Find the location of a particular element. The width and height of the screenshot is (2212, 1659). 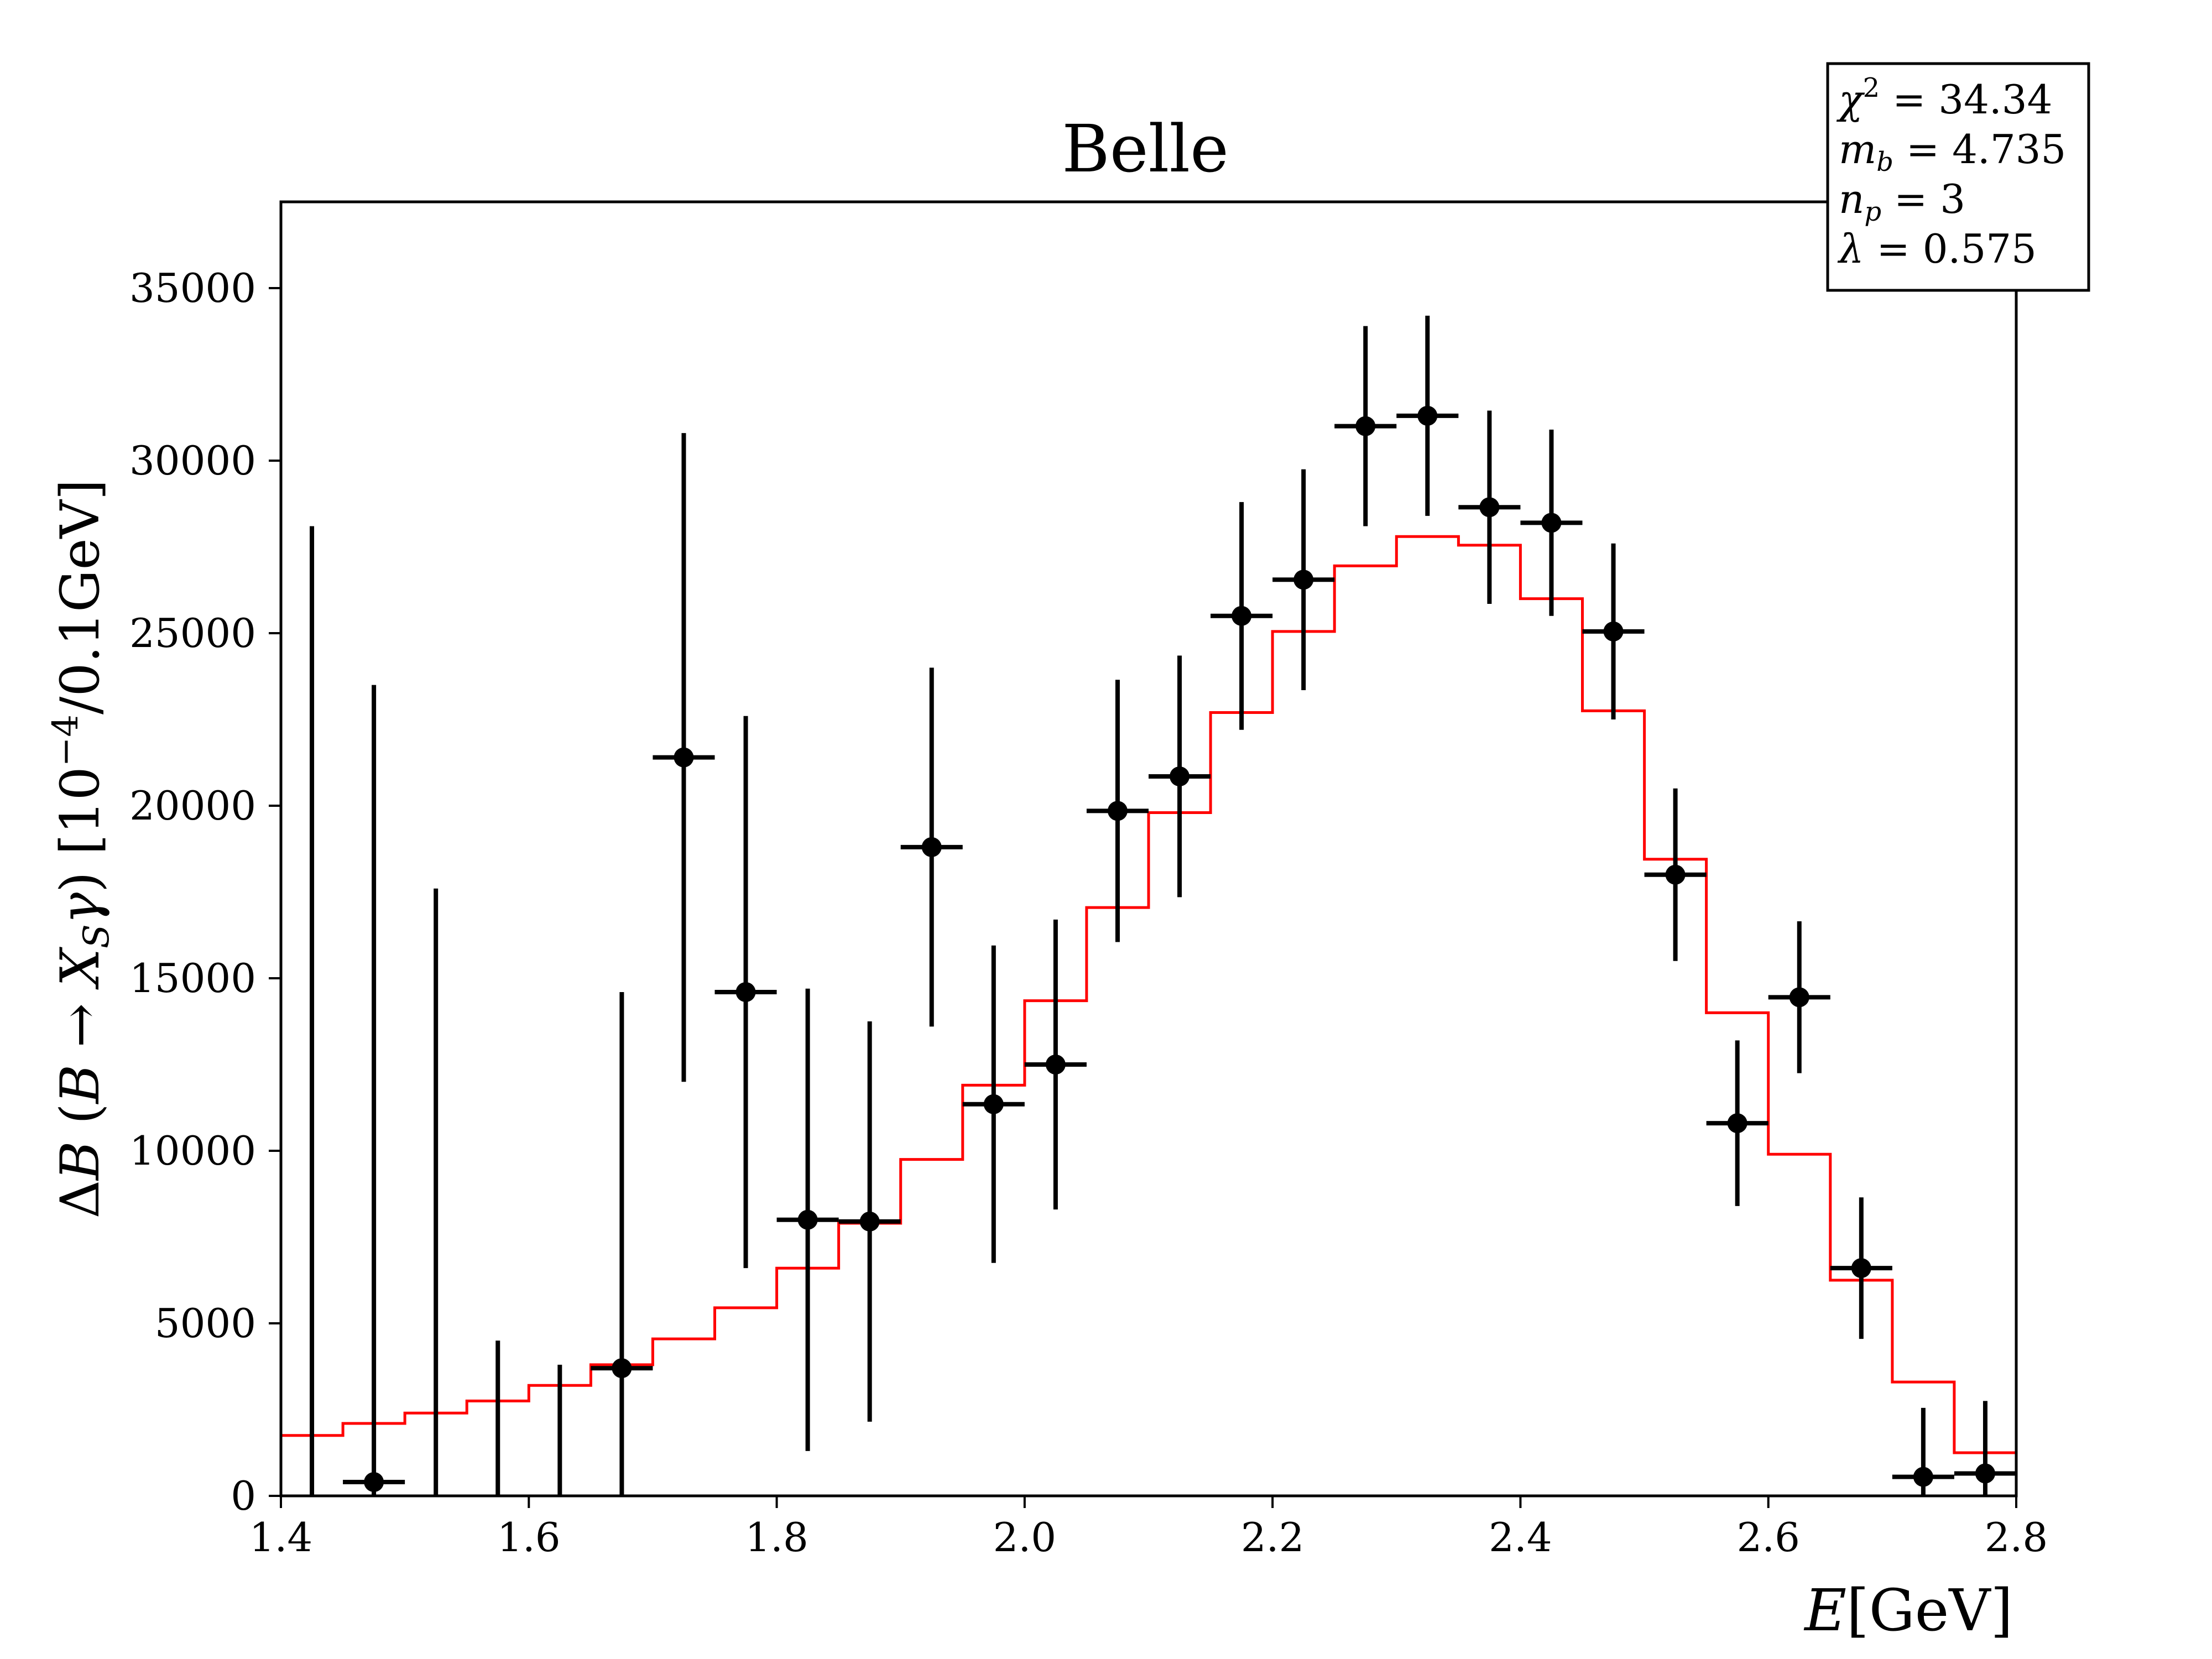

legend-entry-chi2: χ2 = 34.34 is located at coordinates (1944, 98).